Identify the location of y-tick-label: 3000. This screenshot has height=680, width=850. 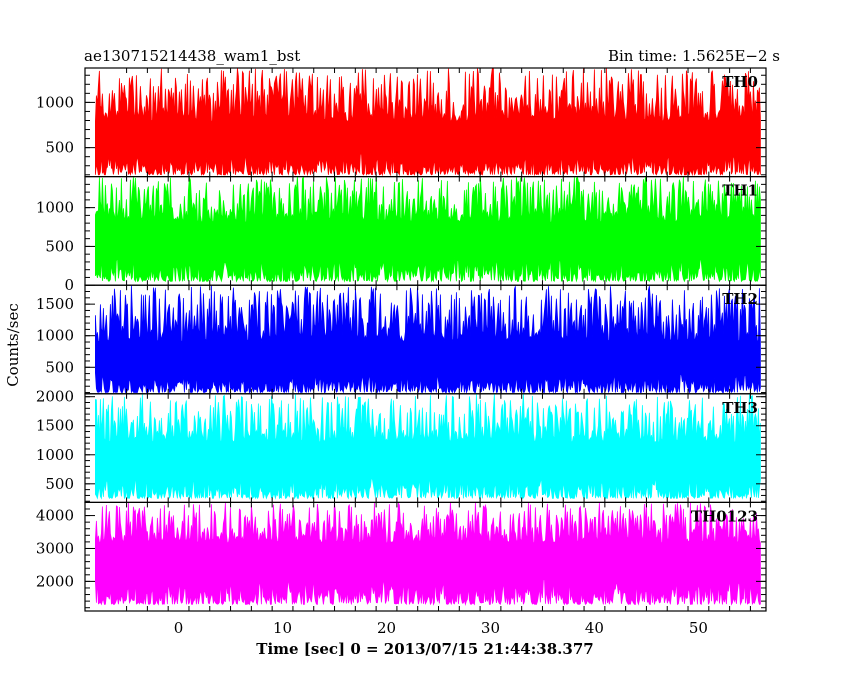
(55, 548).